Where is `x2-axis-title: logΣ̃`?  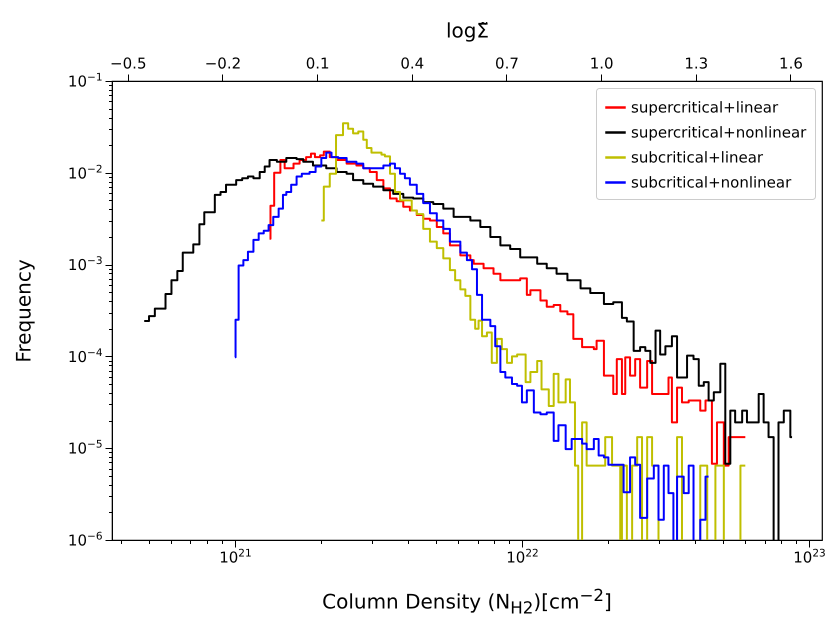
x2-axis-title: logΣ̃ is located at coordinates (468, 30).